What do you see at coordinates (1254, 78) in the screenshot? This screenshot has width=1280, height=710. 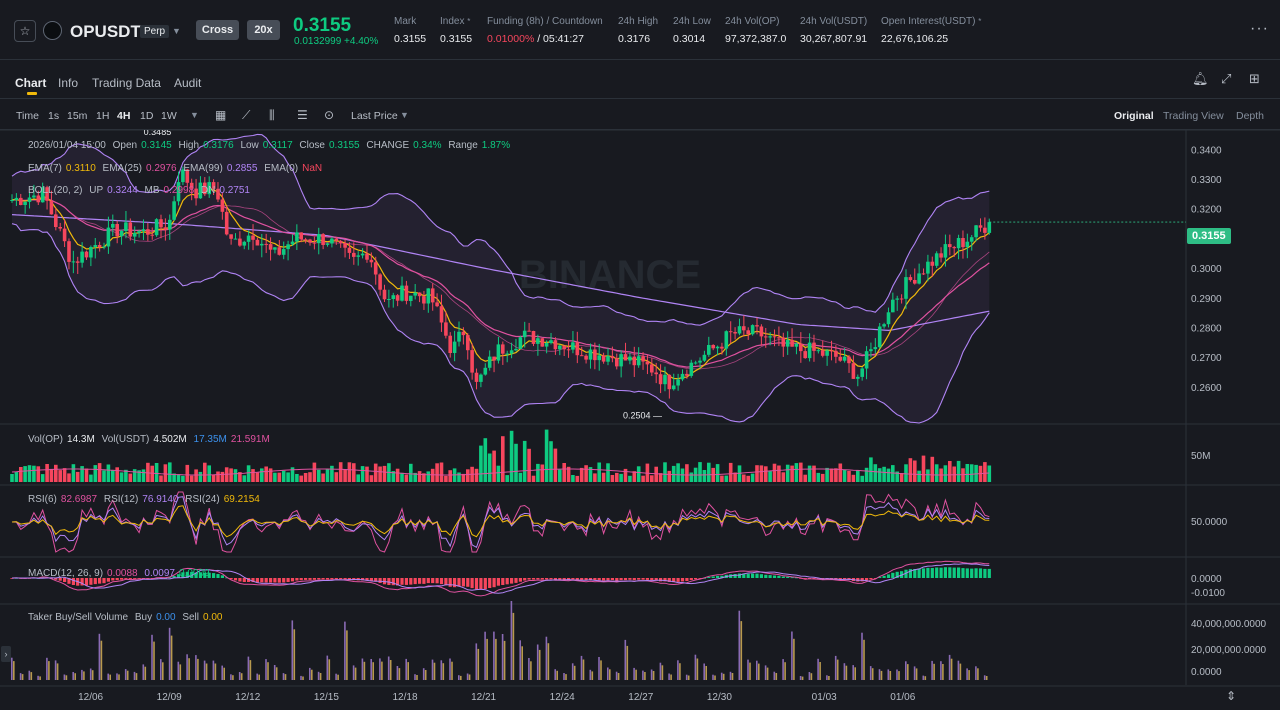 I see `layout-grid-icon: ⊞` at bounding box center [1254, 78].